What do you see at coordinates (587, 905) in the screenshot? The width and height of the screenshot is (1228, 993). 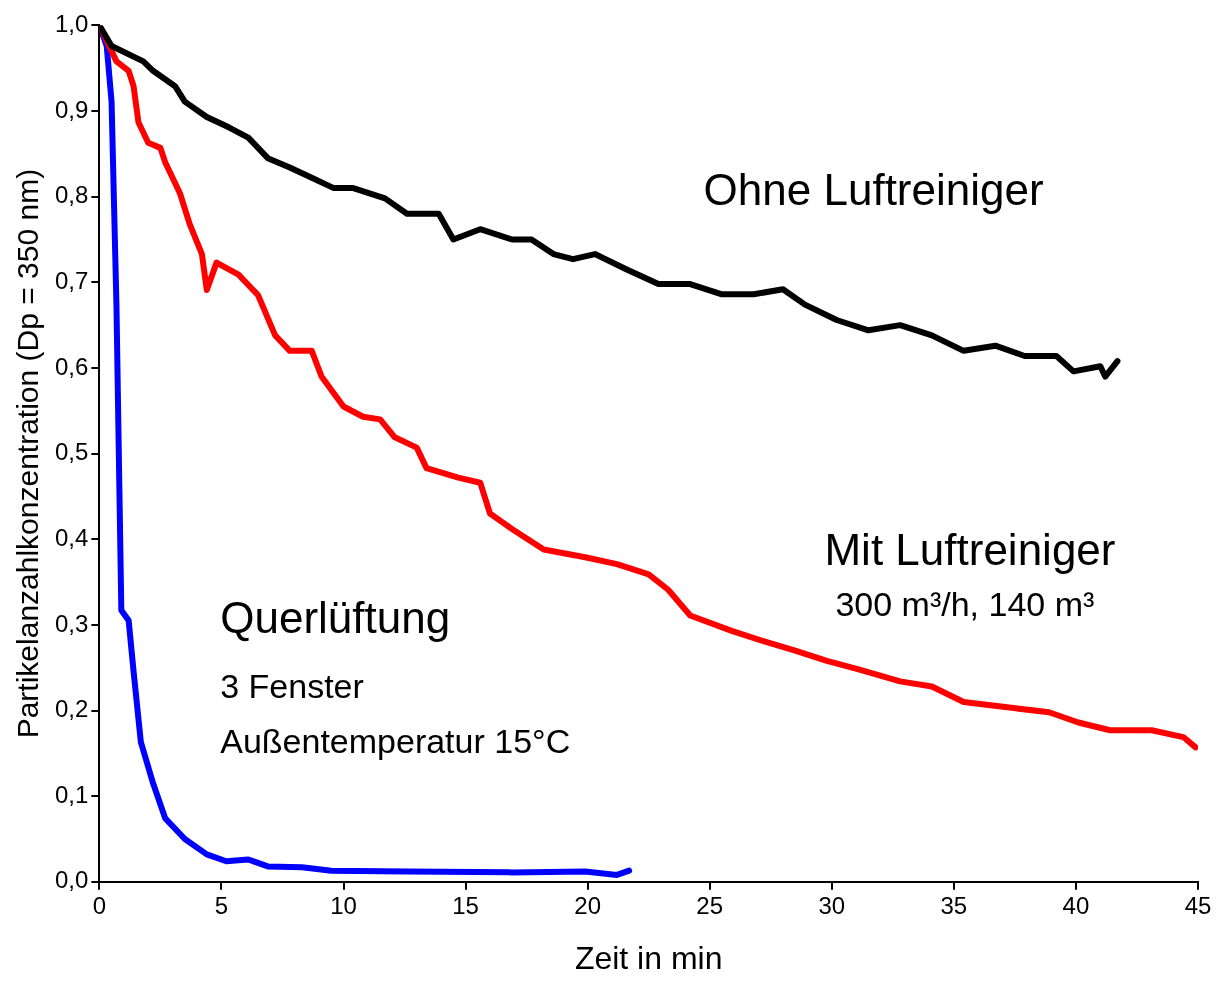 I see `x-tick-label: 20` at bounding box center [587, 905].